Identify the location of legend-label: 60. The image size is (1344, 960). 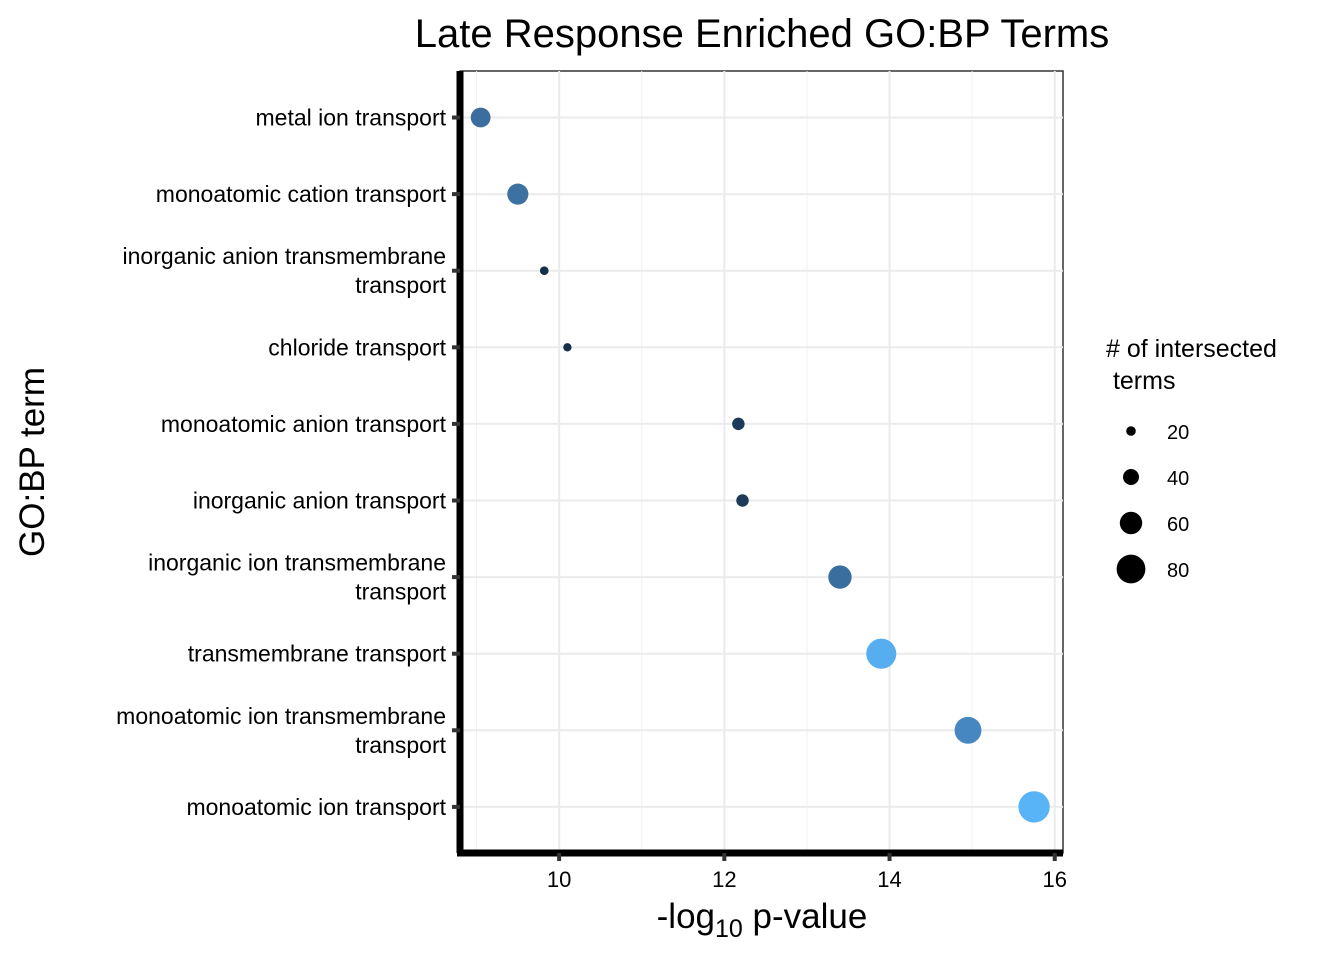
(1178, 525).